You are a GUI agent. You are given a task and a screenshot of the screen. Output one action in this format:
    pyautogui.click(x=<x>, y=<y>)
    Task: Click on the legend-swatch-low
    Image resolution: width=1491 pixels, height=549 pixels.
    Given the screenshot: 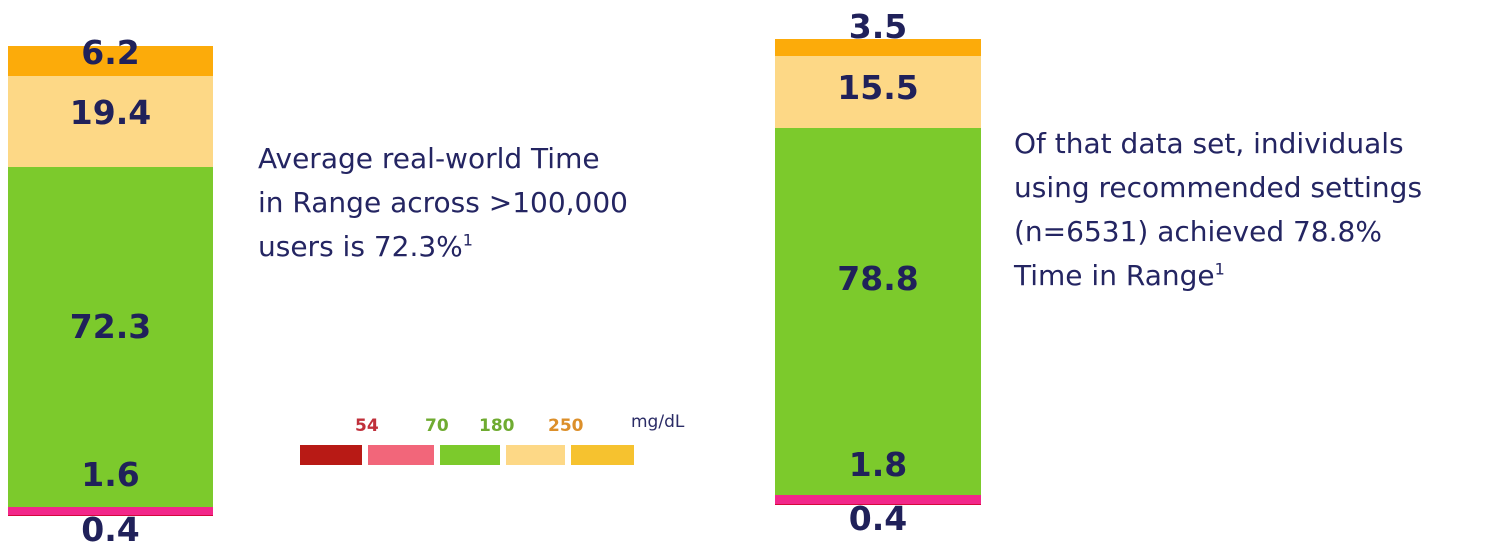 What is the action you would take?
    pyautogui.click(x=401, y=455)
    